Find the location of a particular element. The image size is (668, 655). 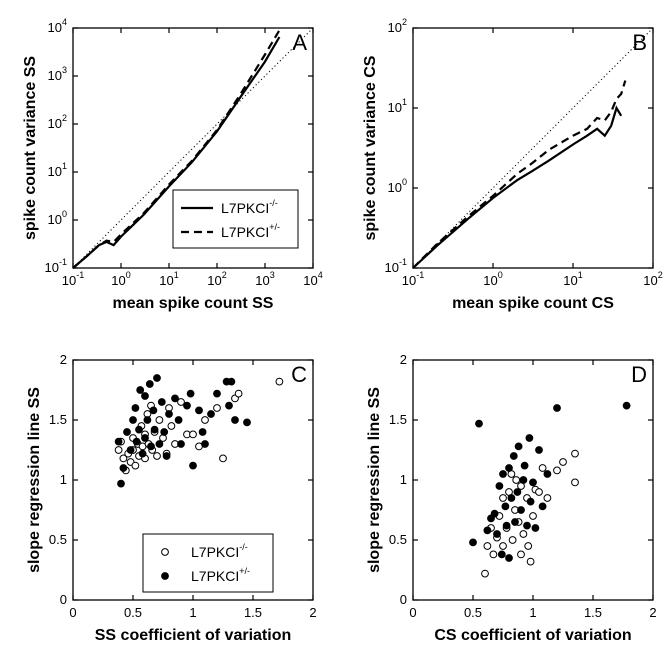

x-tick-label: 10⁻¹ is located at coordinates (413, 279).